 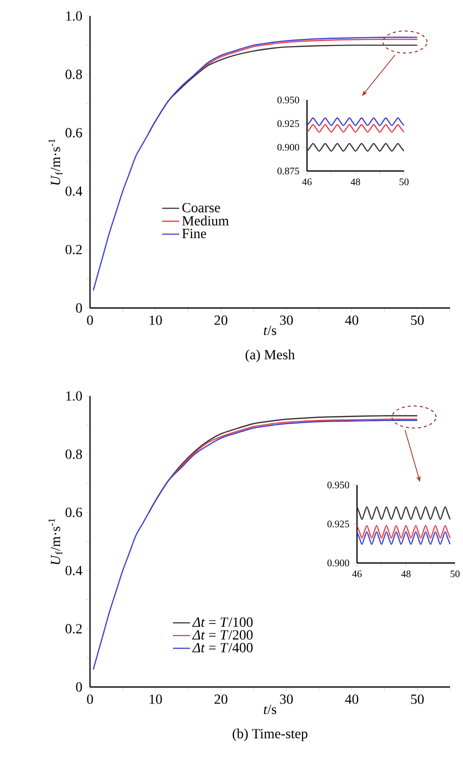 I want to click on legend-label: Coarse, so click(x=201, y=207).